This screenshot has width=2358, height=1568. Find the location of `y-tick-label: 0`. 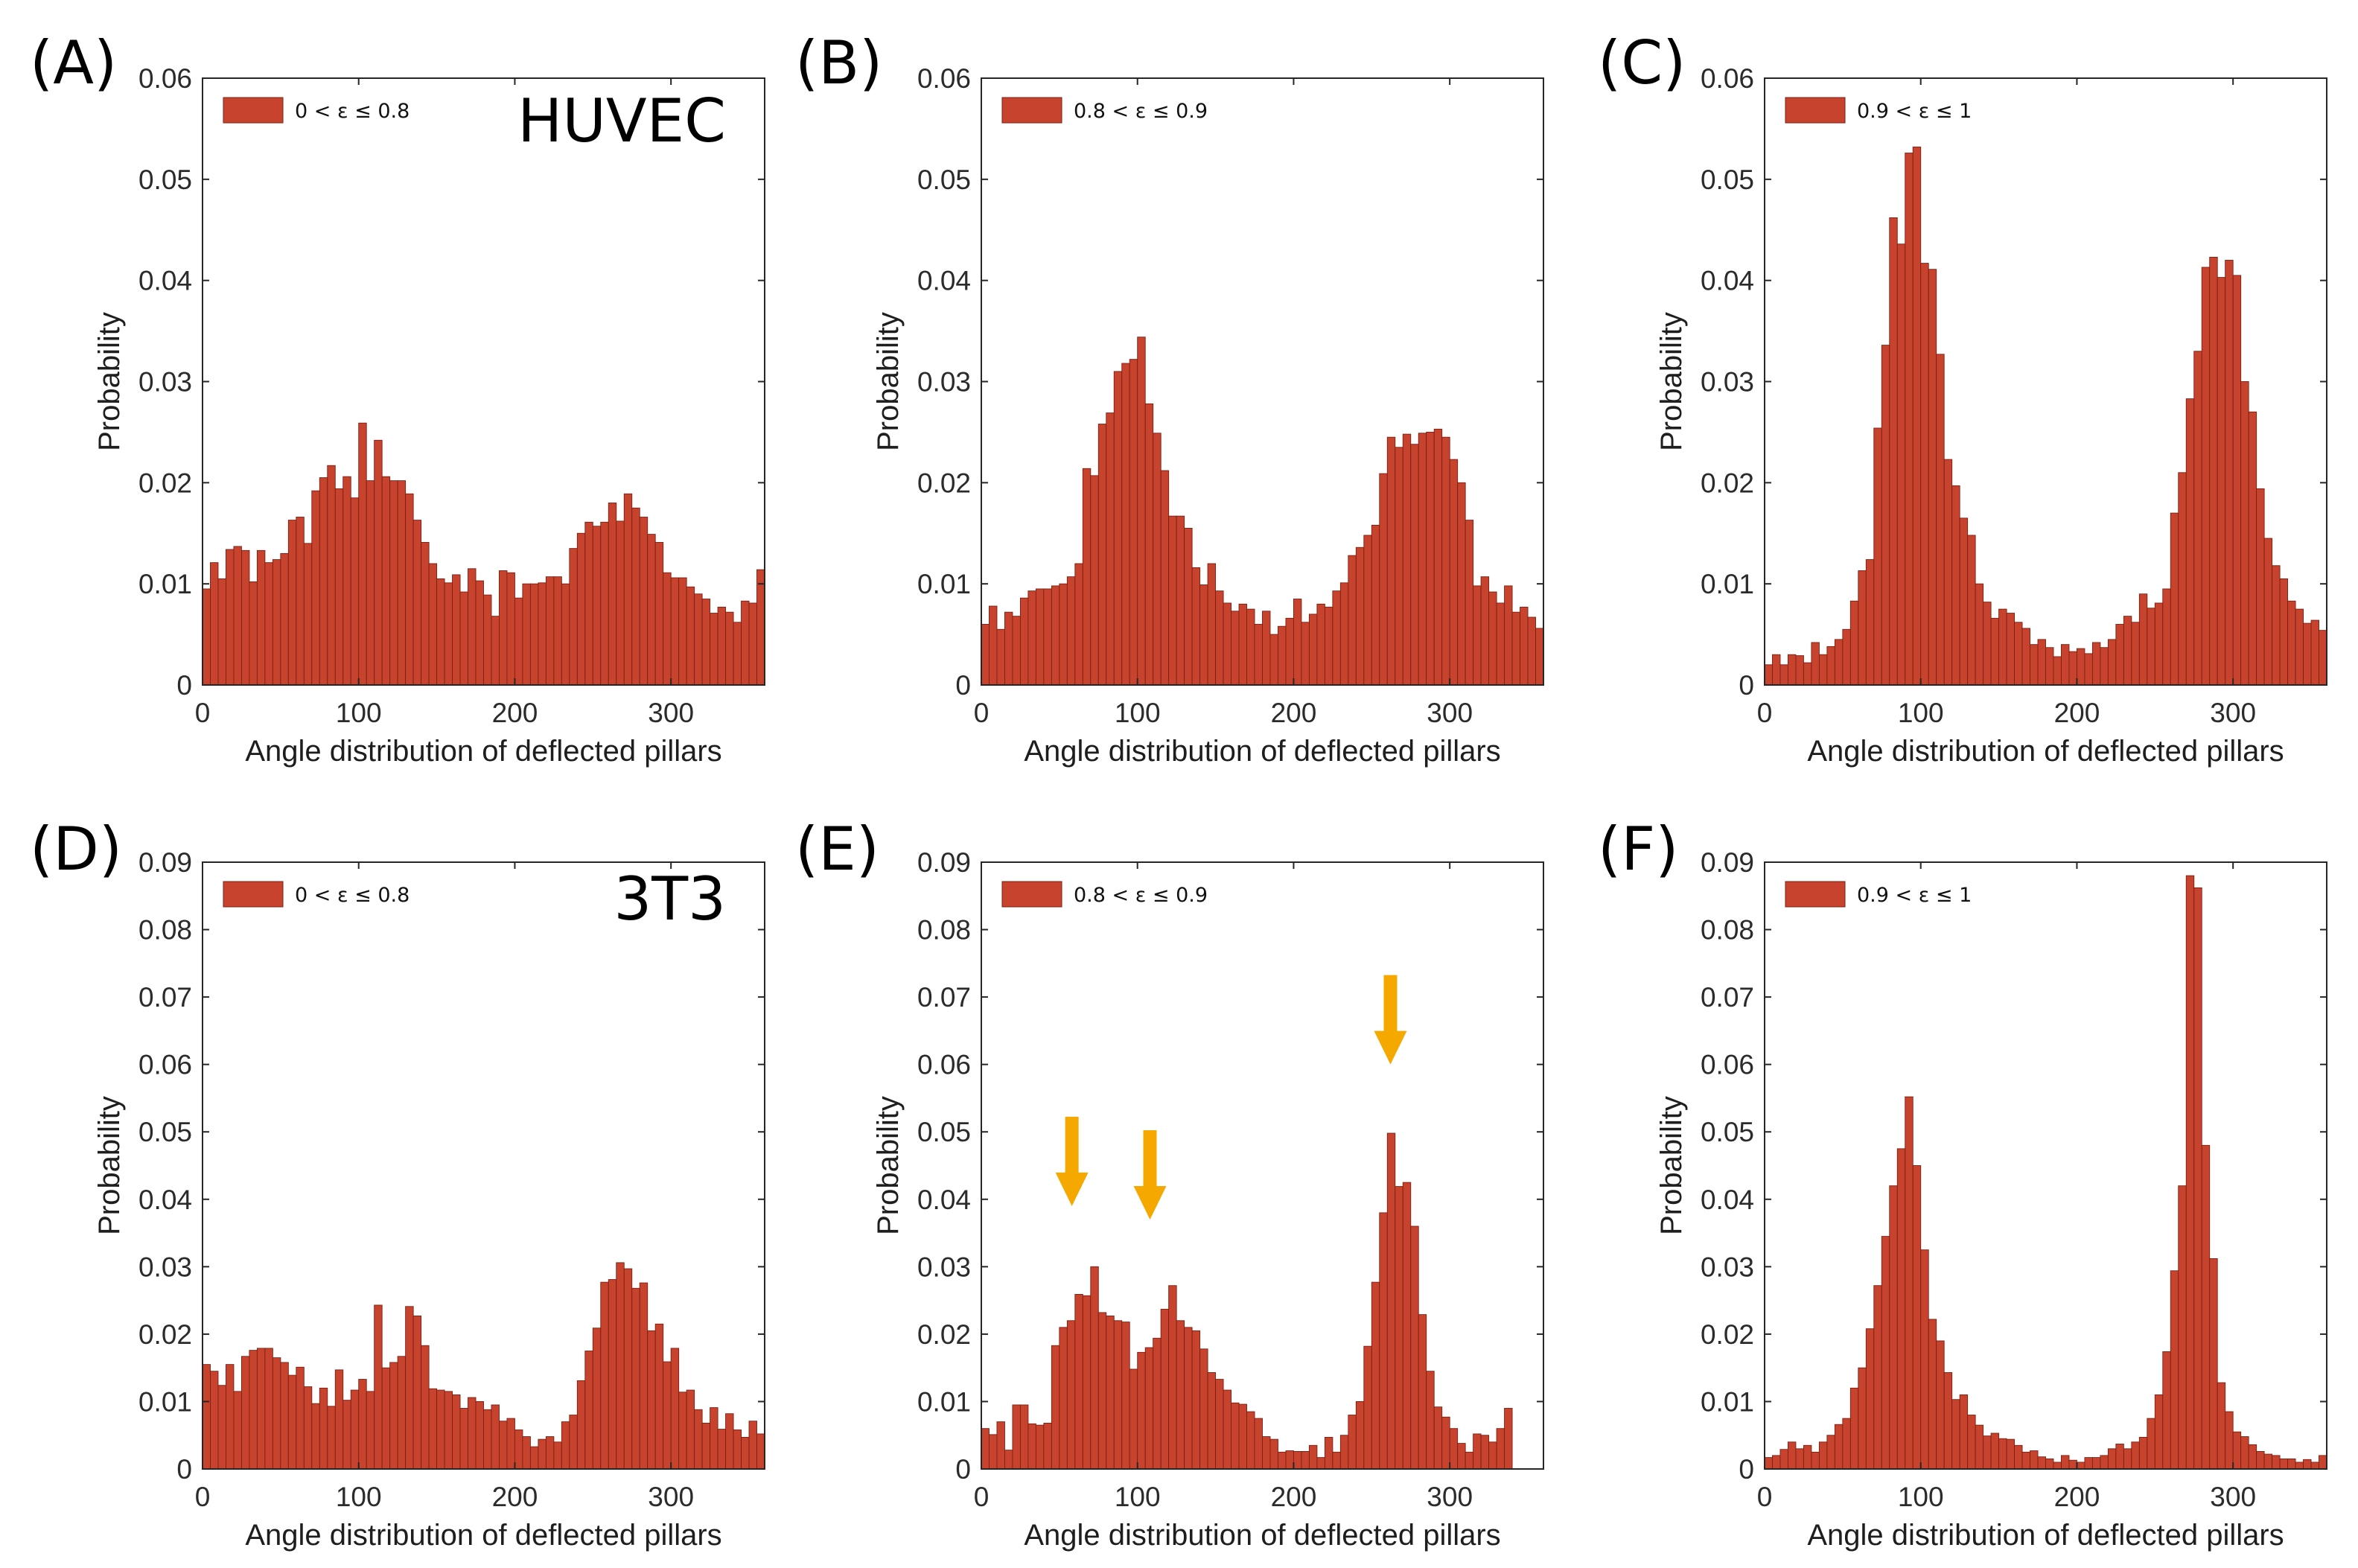

y-tick-label: 0 is located at coordinates (963, 685).